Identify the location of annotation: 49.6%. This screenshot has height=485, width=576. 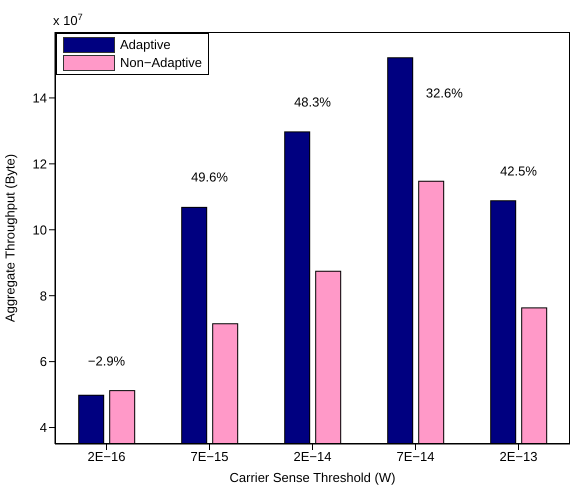
(209, 177).